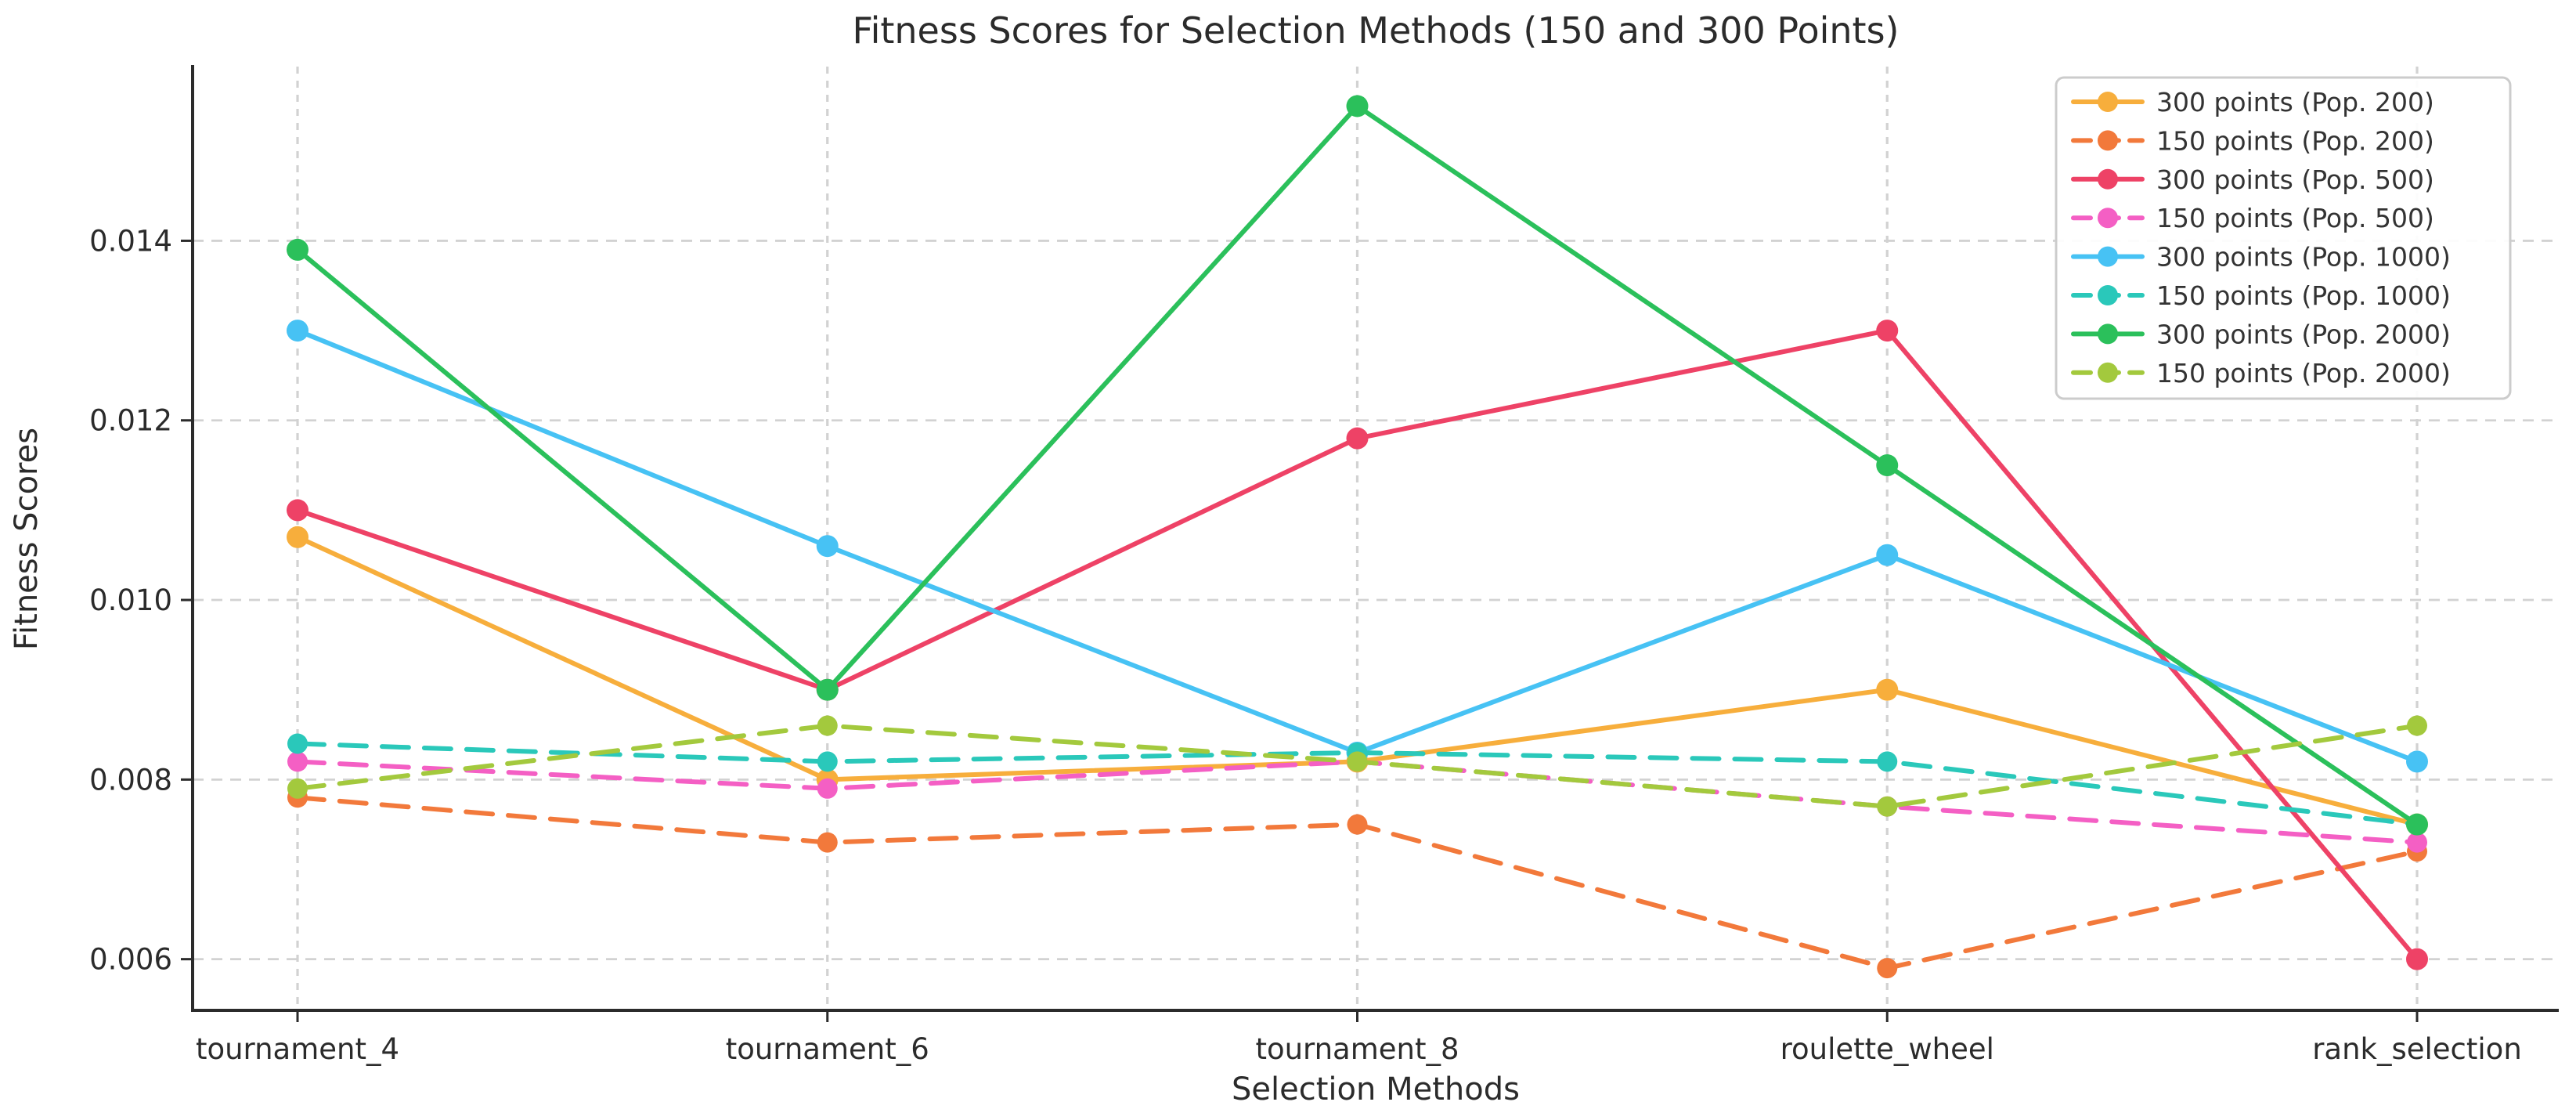  I want to click on legend-label: 300 points (Pop. 1000), so click(2303, 257).